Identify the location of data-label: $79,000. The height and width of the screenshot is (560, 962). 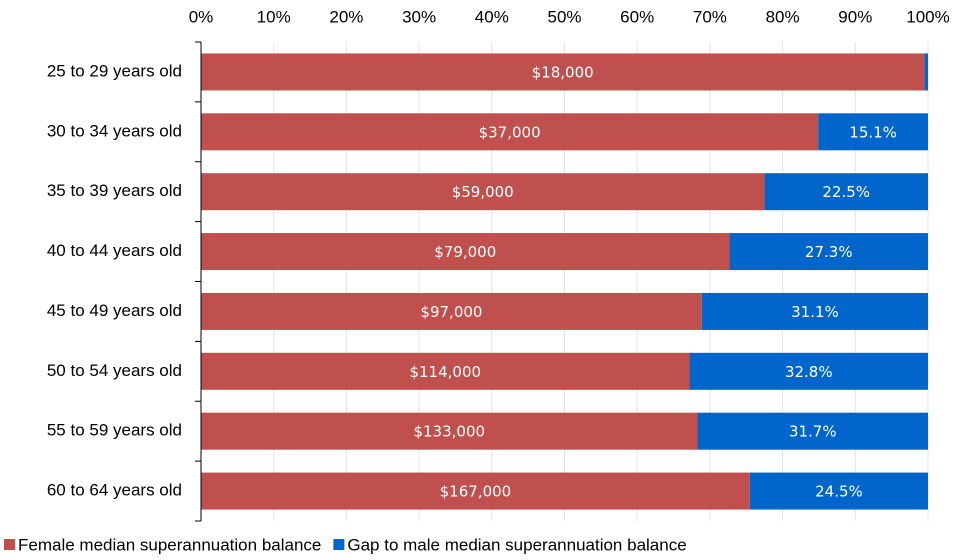
(465, 252).